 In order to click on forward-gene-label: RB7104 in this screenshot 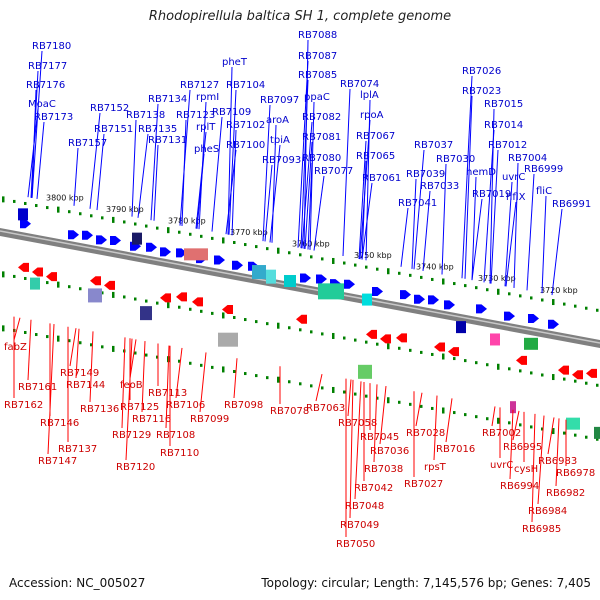, I will do `click(245, 85)`.